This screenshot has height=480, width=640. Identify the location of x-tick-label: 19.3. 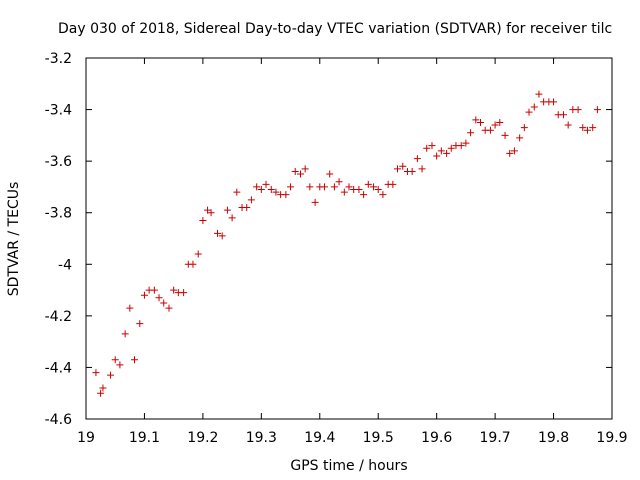
(261, 438).